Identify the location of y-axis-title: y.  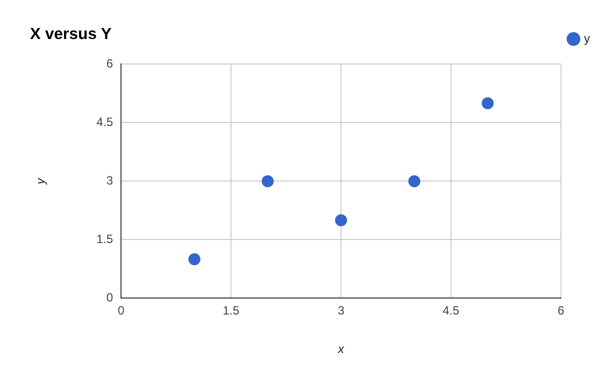
(41, 181).